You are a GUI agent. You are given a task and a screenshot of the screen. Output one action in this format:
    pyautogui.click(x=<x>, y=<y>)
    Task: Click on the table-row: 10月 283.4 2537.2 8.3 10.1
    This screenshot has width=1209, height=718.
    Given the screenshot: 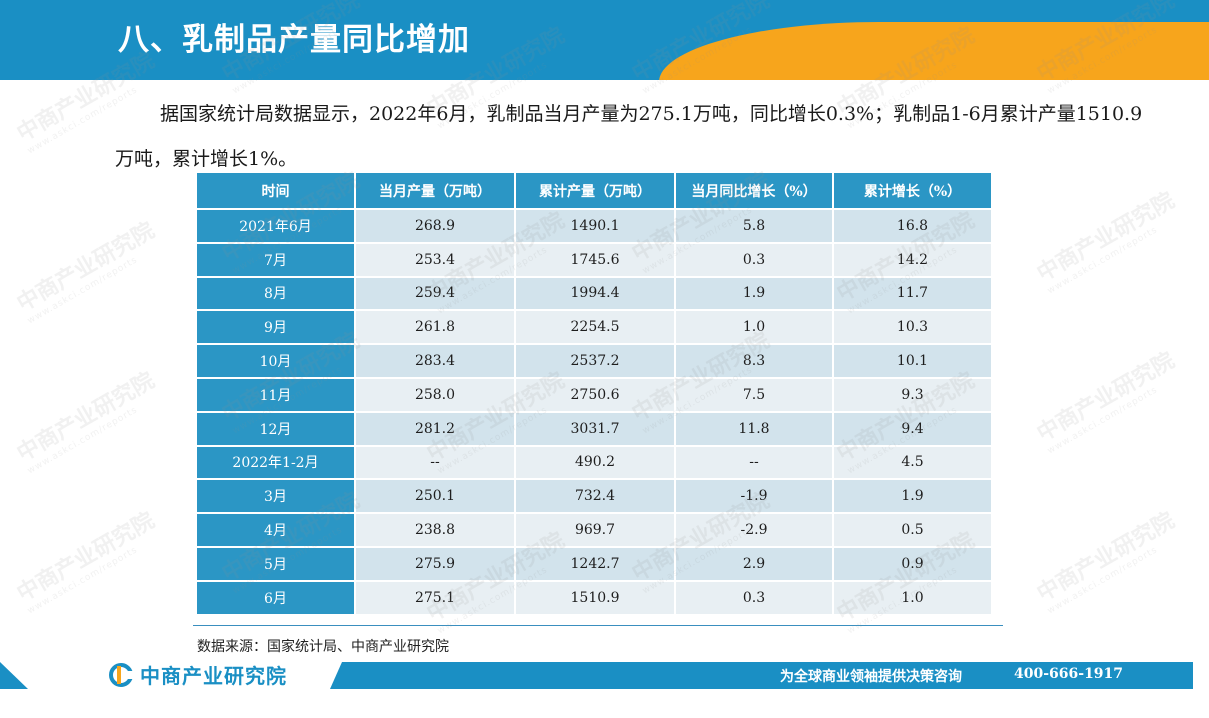 What is the action you would take?
    pyautogui.click(x=595, y=361)
    